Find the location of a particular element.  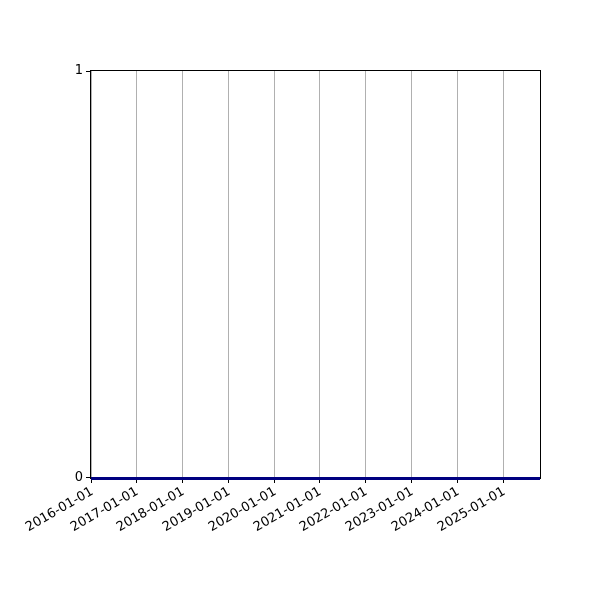

series-line-flat-zero is located at coordinates (315, 478).